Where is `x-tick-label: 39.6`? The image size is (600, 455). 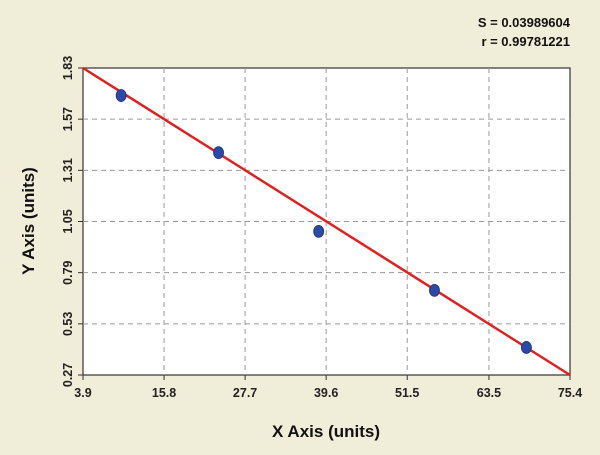 x-tick-label: 39.6 is located at coordinates (326, 393).